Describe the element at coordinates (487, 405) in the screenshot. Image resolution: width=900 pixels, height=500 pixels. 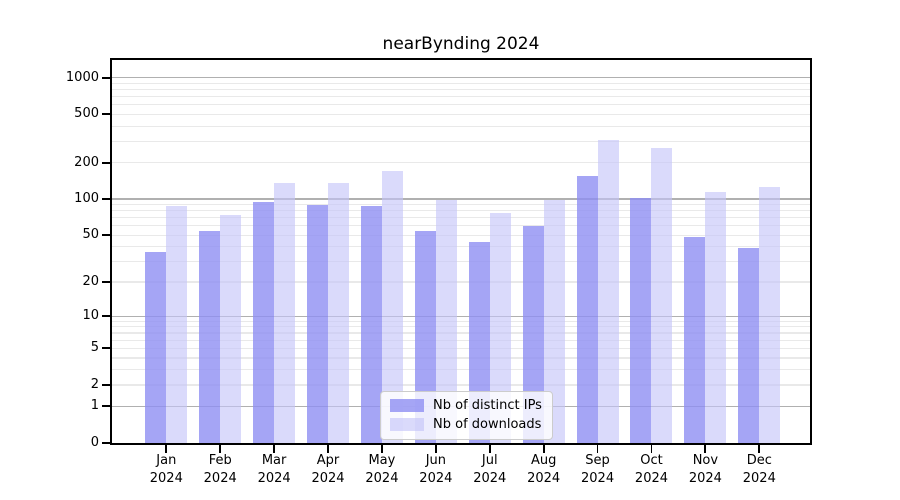
I see `legend-label-distinct-ips: Nb of distinct IPs` at that location.